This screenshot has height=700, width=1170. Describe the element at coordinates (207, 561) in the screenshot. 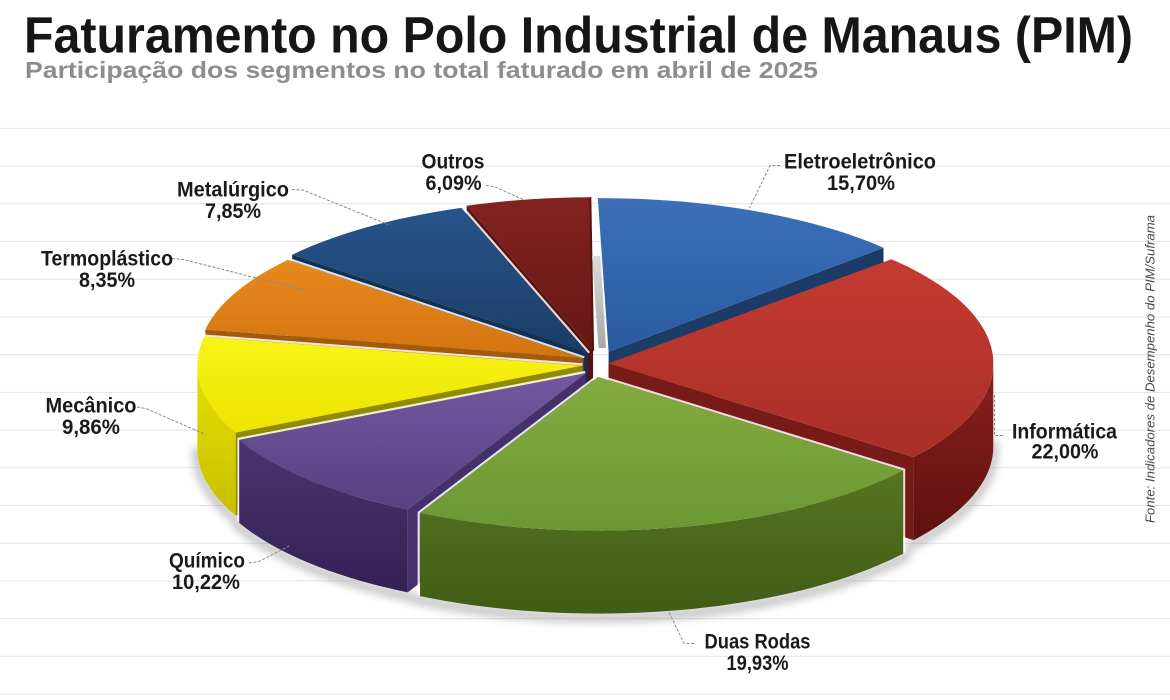

I see `svg-text: Químico` at that location.